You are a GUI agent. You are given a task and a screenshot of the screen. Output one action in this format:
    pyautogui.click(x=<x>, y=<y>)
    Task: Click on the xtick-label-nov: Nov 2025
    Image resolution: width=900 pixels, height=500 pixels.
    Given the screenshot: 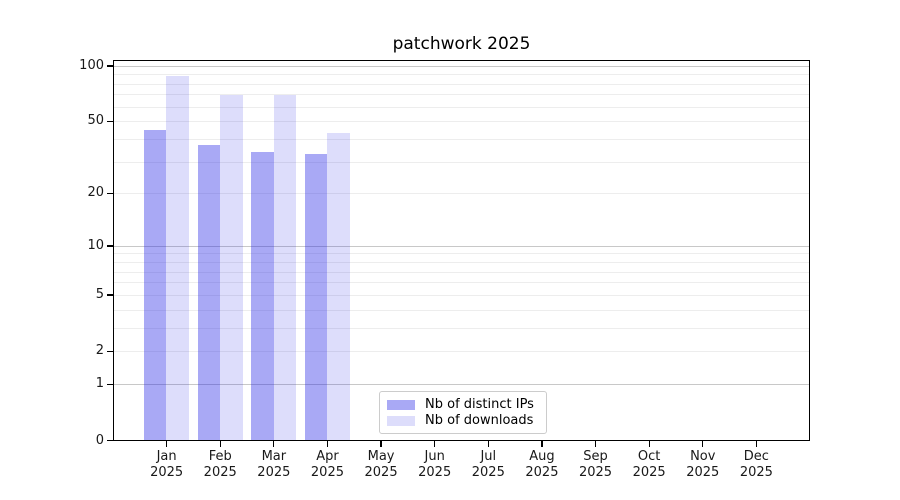 What is the action you would take?
    pyautogui.click(x=703, y=464)
    